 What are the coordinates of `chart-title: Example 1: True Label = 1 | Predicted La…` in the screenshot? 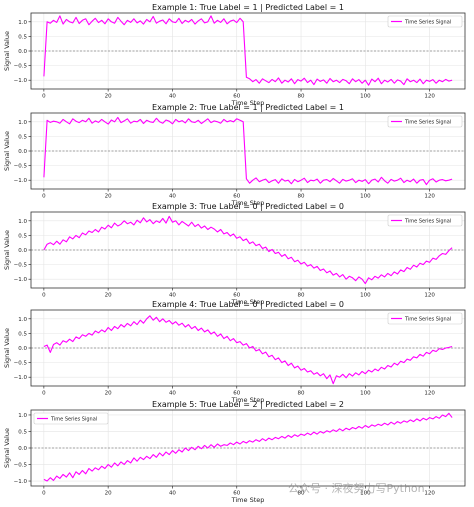 It's located at (248, 7).